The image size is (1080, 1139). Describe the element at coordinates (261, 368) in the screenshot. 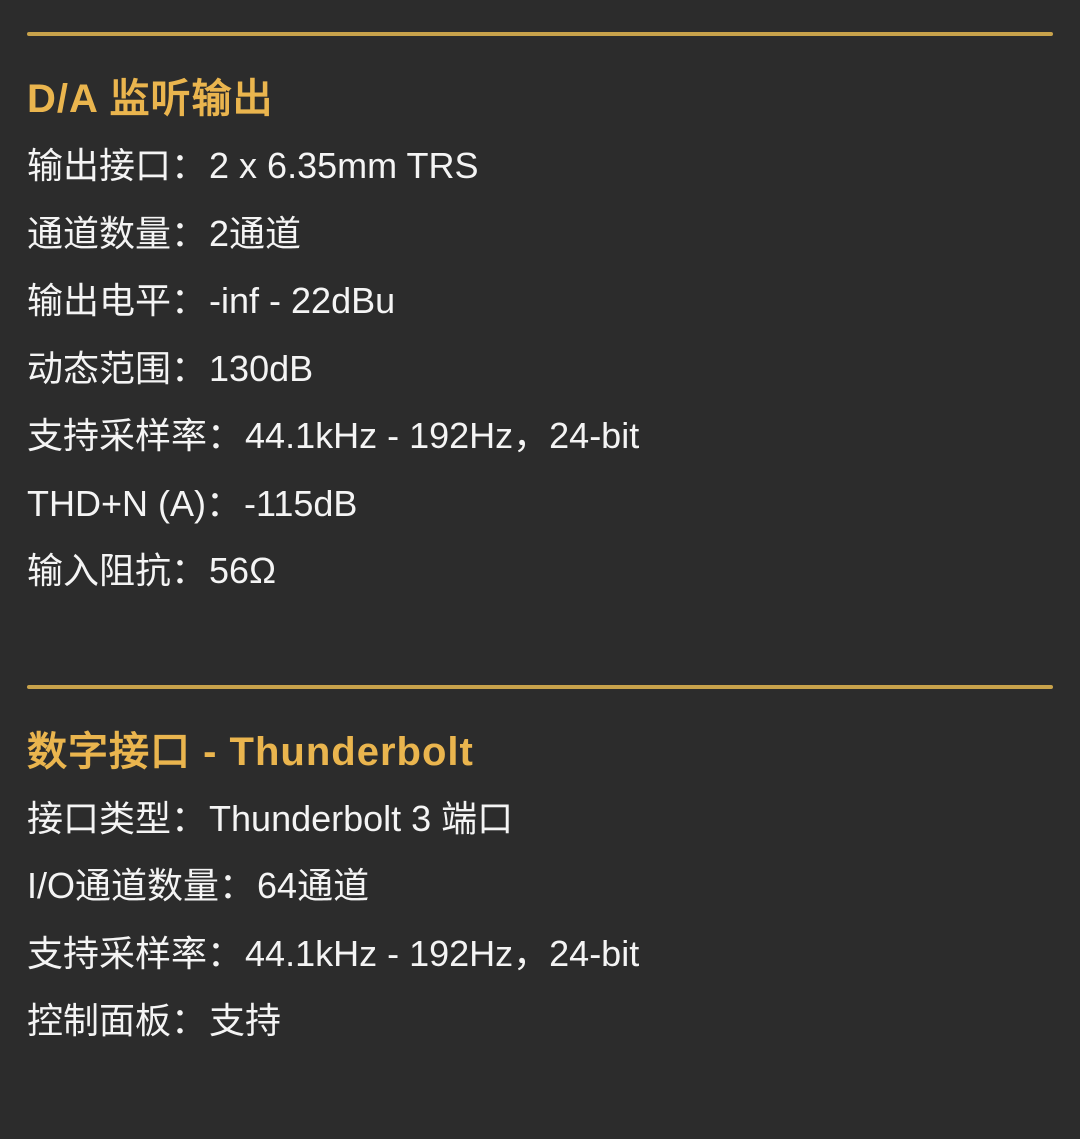

I see `spec-value: 130dB` at that location.